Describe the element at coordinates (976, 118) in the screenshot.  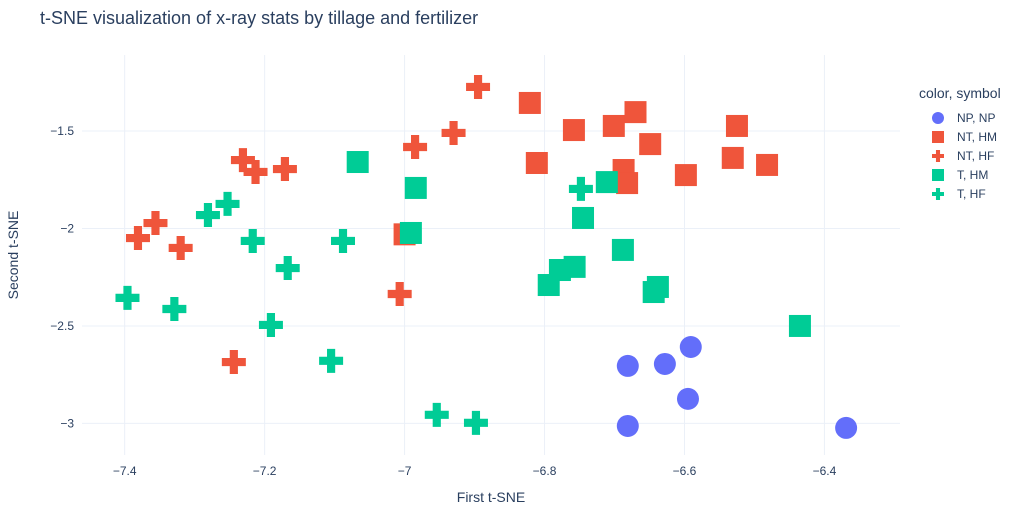
I see `legend-label: NP, NP` at that location.